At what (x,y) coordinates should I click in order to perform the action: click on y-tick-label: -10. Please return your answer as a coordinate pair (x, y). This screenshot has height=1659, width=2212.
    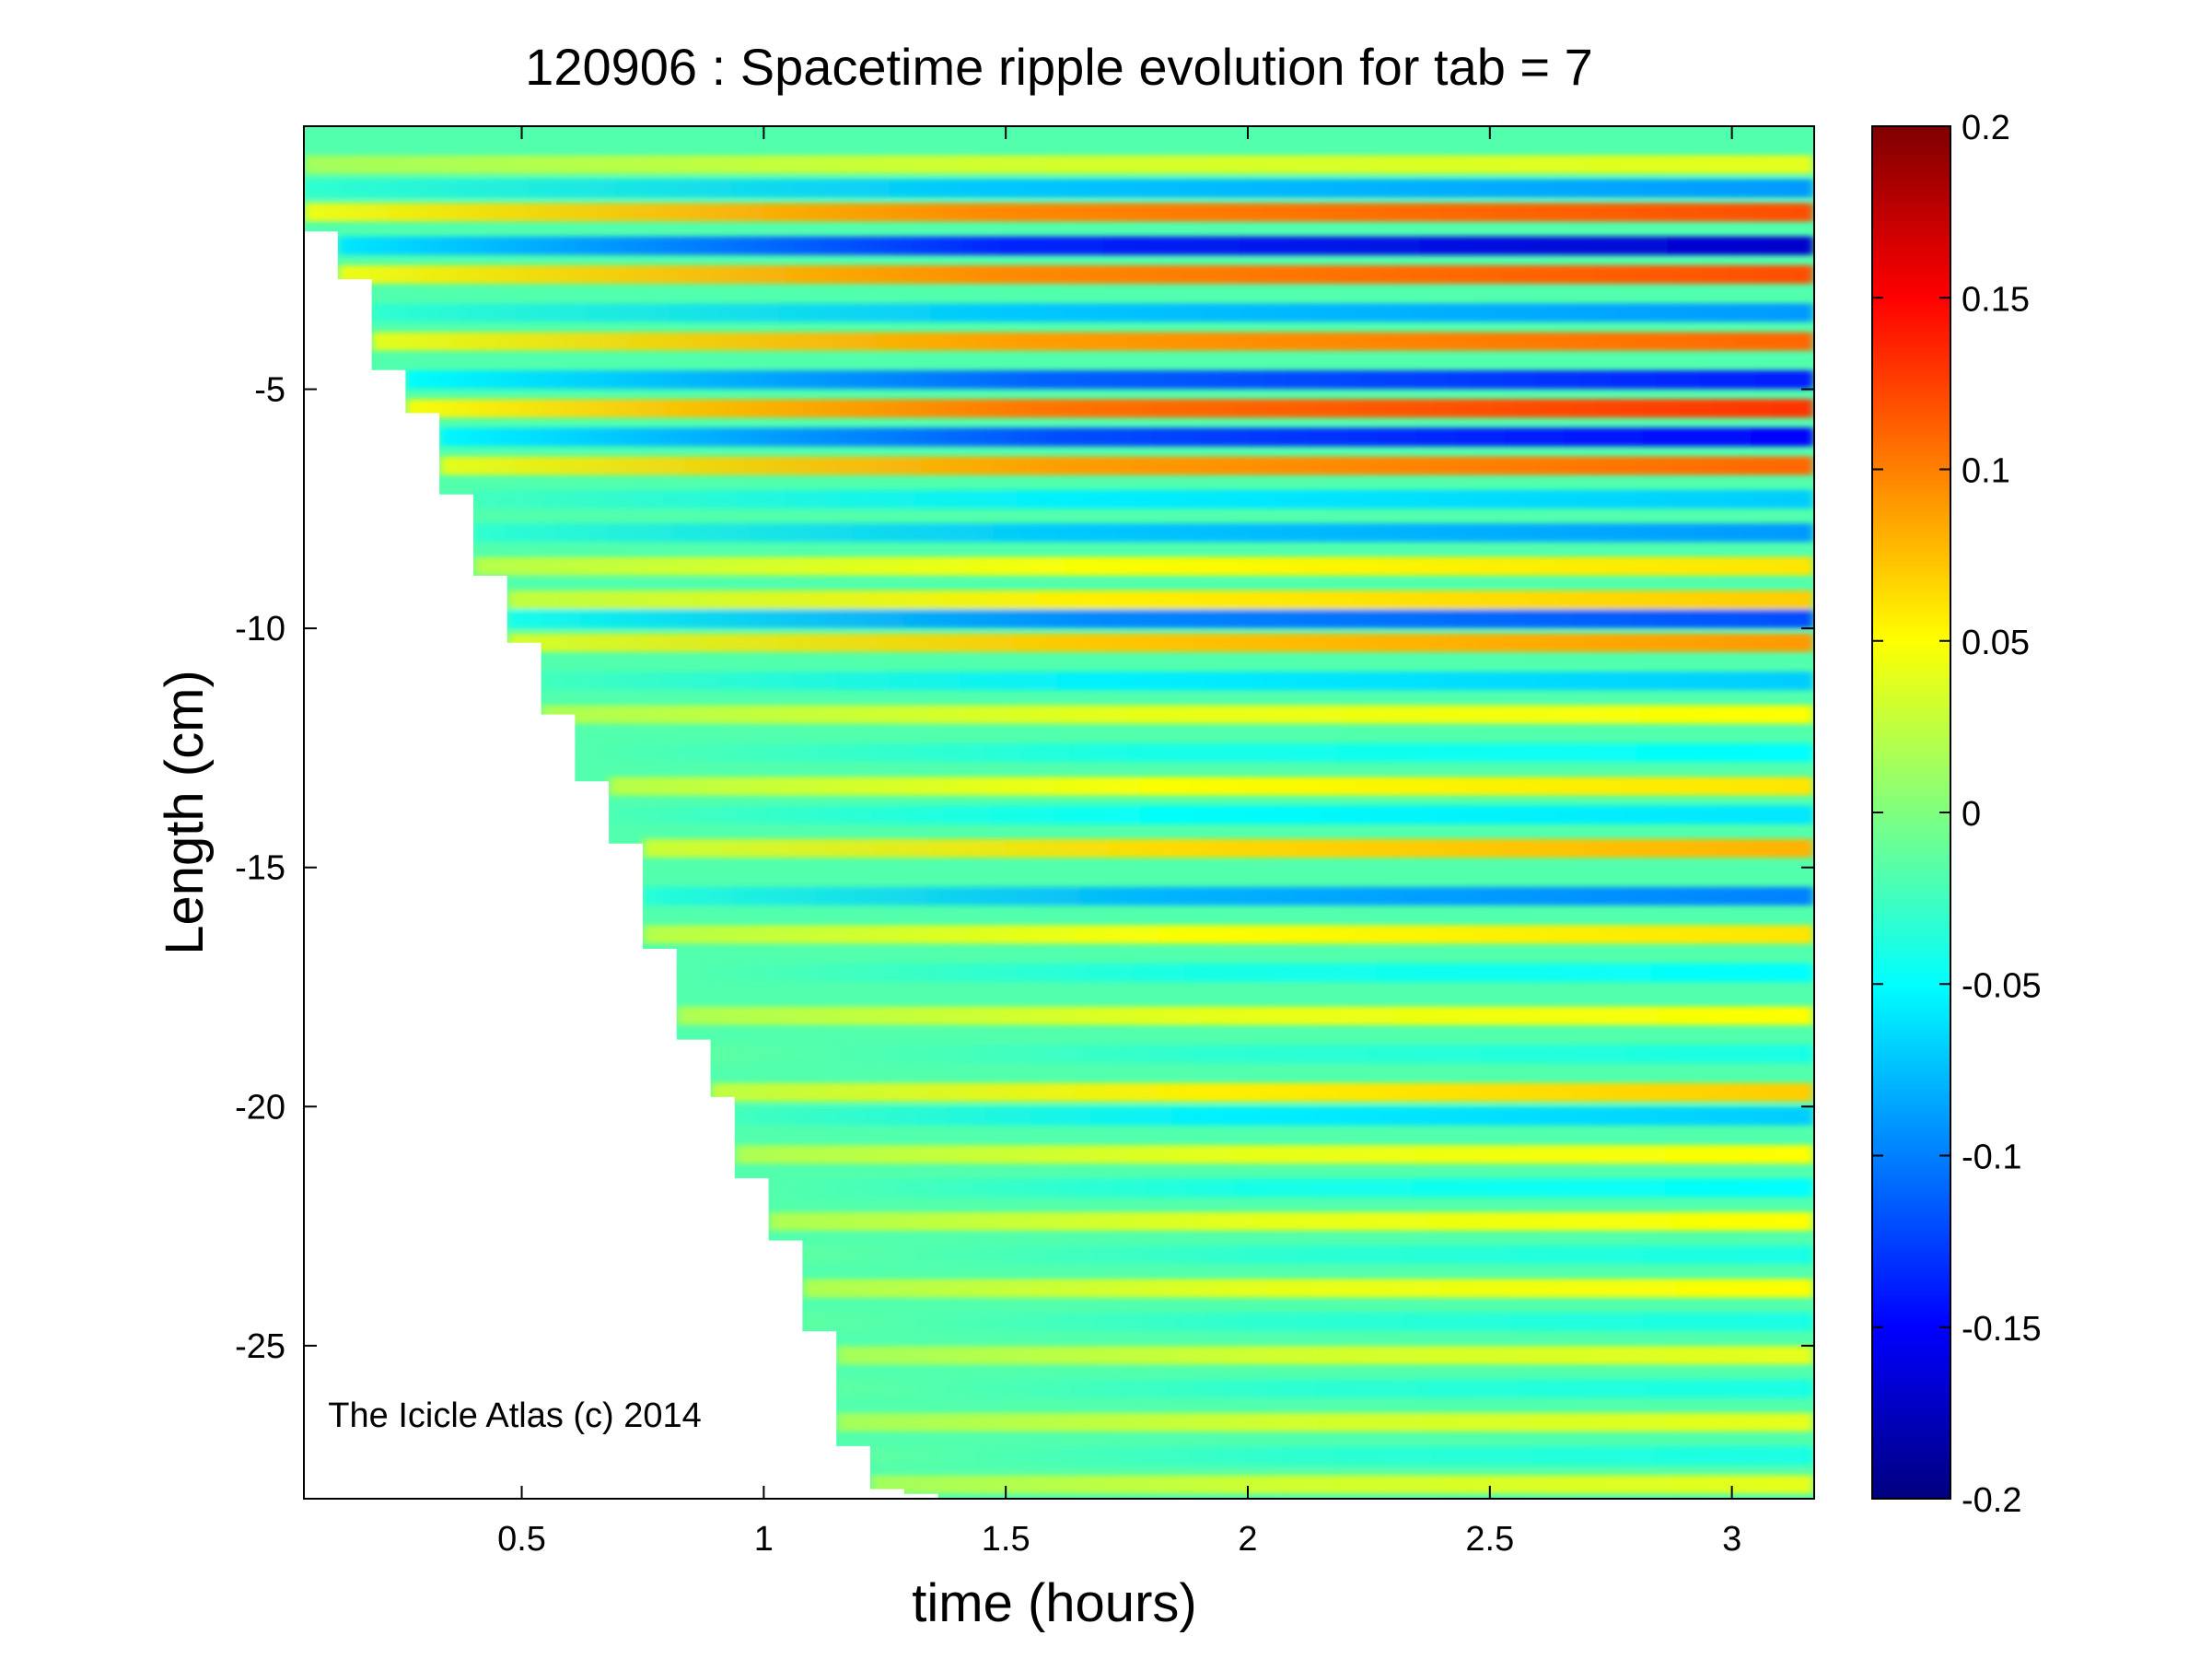
    Looking at the image, I should click on (260, 629).